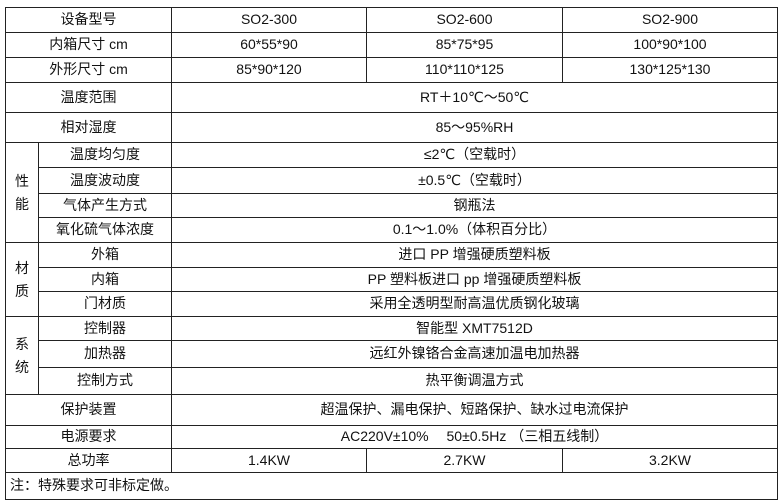  I want to click on group-text: 系统, so click(22, 355).